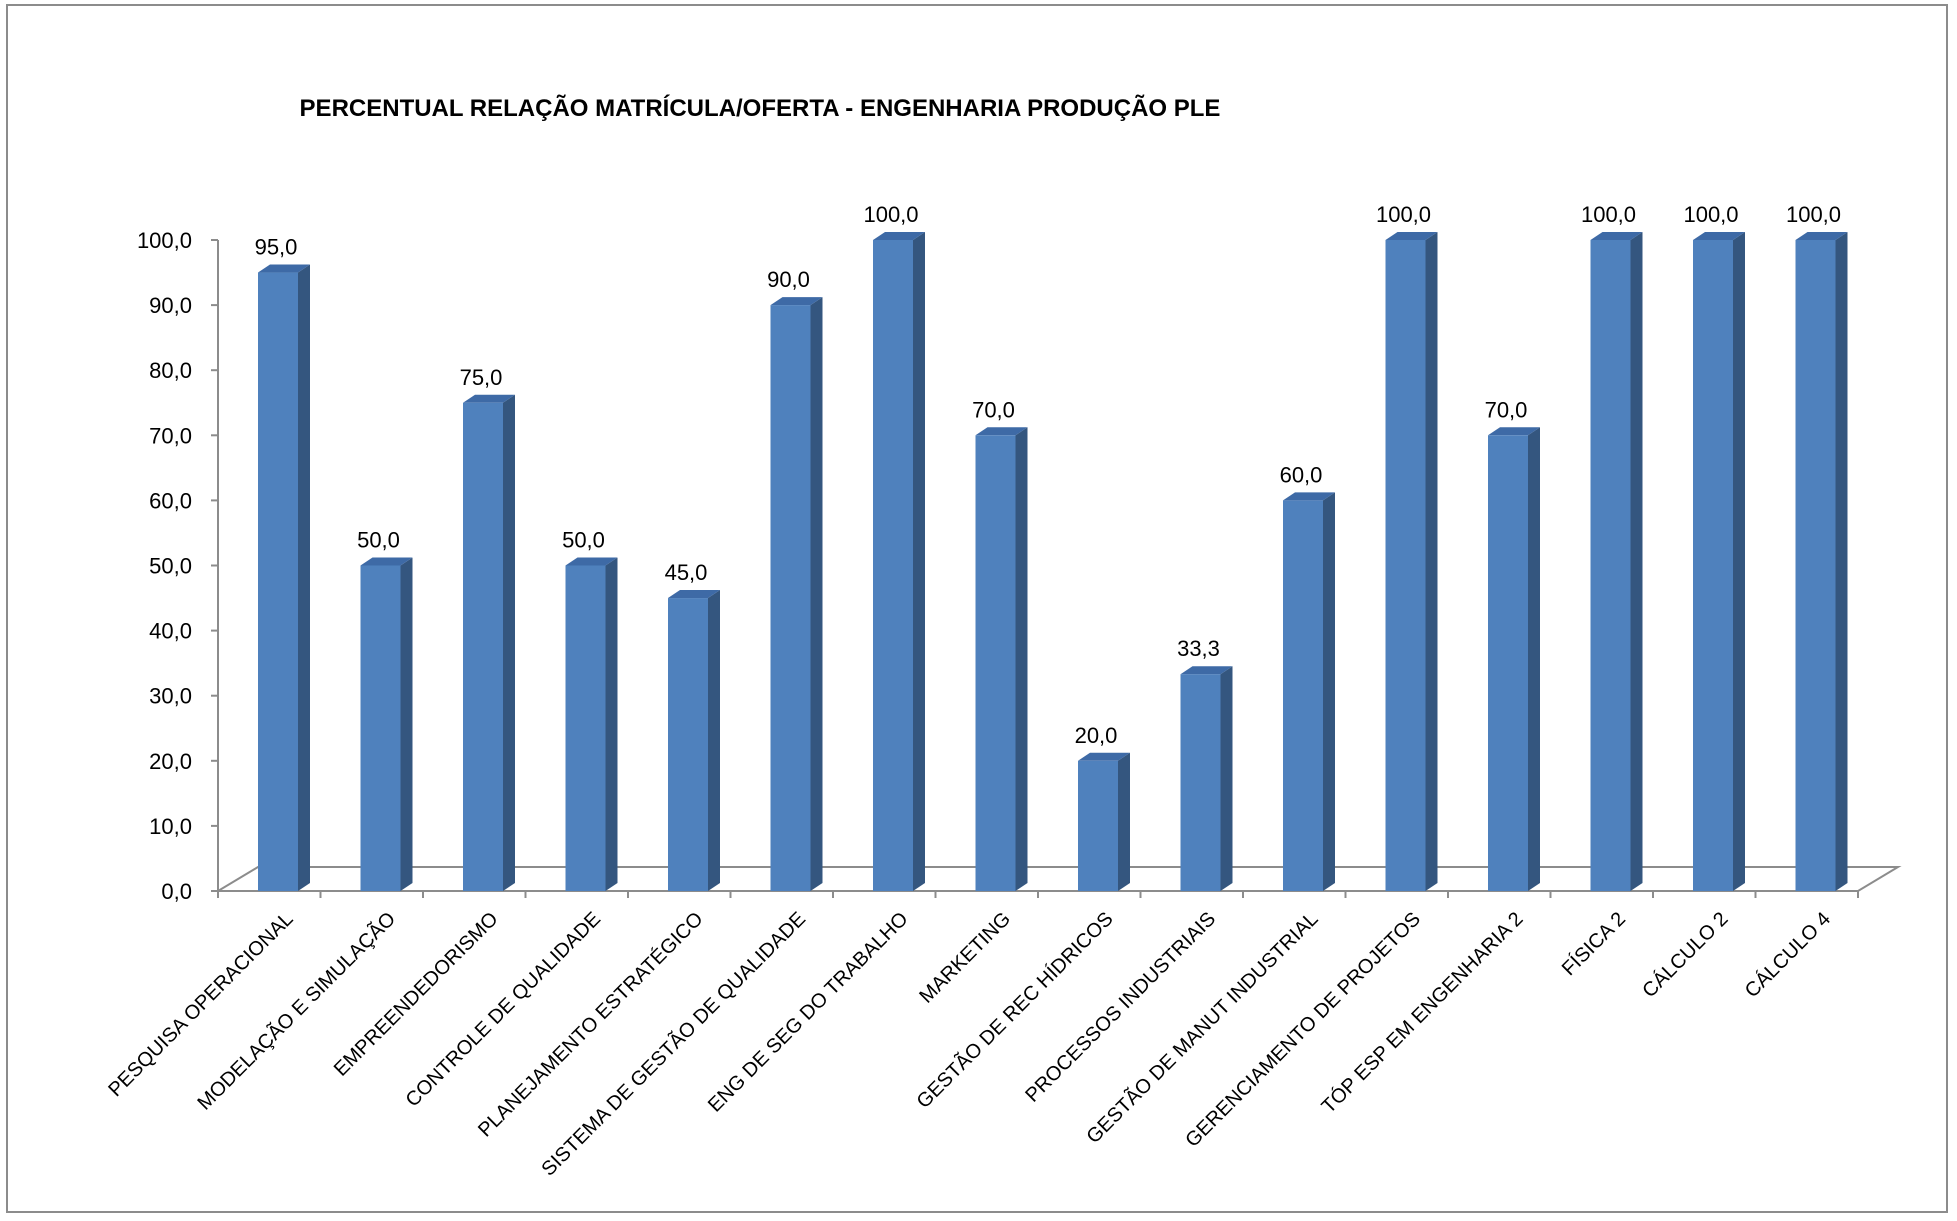 This screenshot has height=1221, width=1957. I want to click on y-tick-label: 30,0, so click(170, 696).